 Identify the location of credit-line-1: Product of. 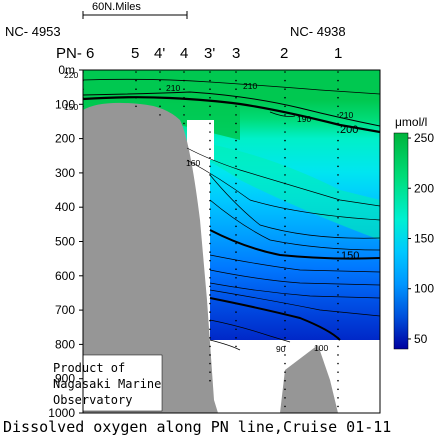
(89, 368).